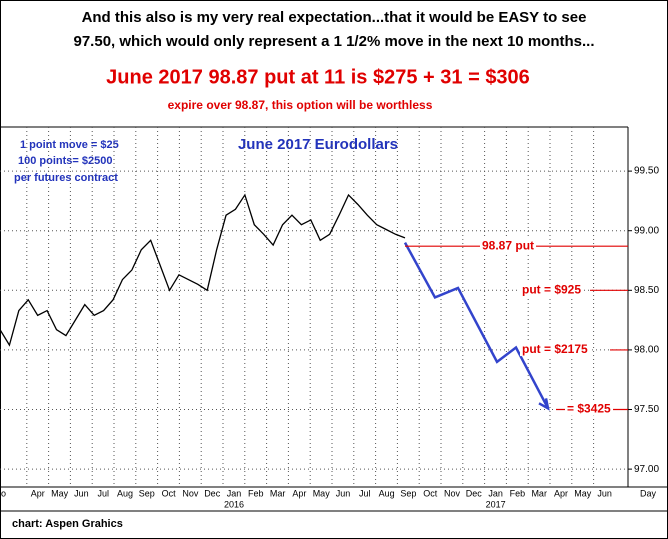  I want to click on level-label: 98.87 put, so click(508, 245).